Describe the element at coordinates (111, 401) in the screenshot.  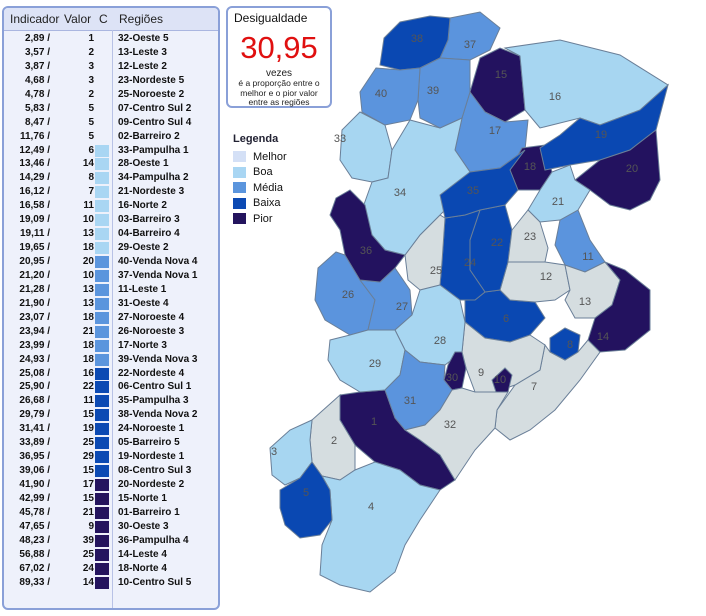
I see `table-row: 26,68 / 11 35-Pampulha 3` at that location.